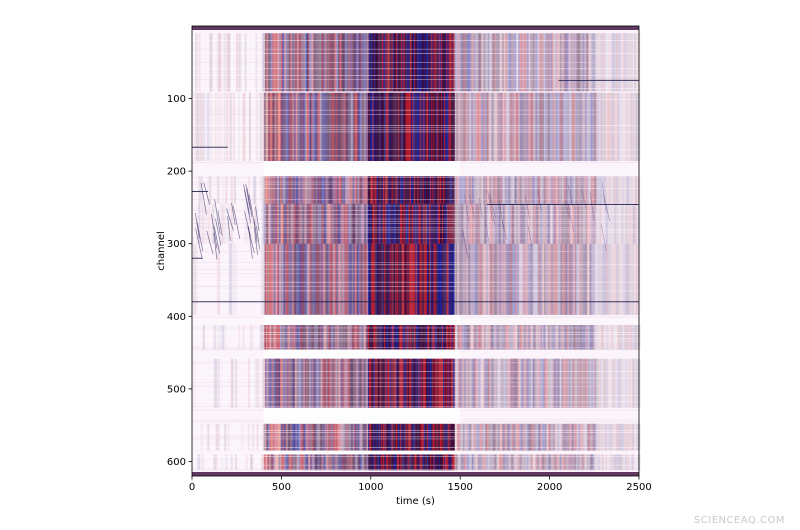 Image resolution: width=800 pixels, height=530 pixels. Describe the element at coordinates (420, 484) in the screenshot. I see `x-axis: 0 500 1000 1500 2000 2500` at that location.